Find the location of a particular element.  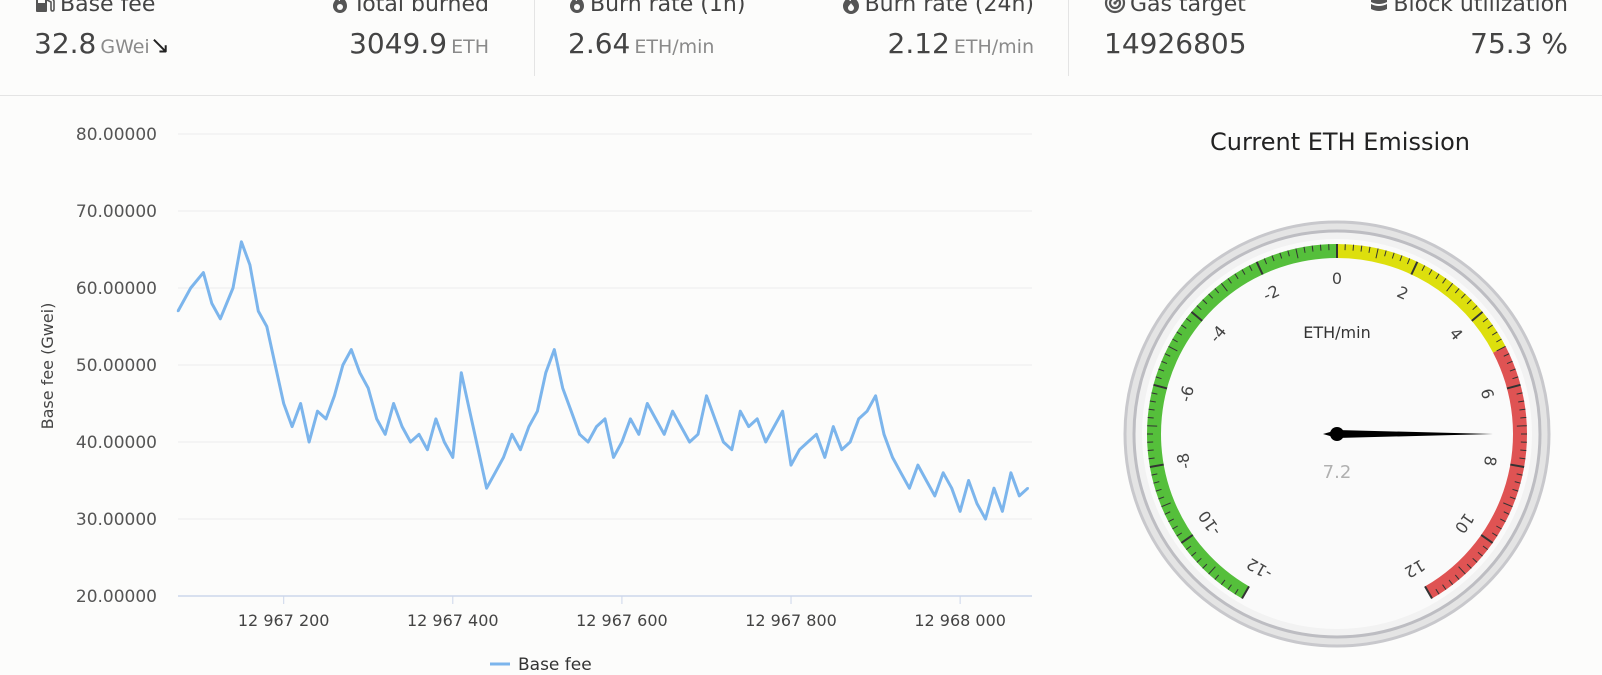

total-burned-unit: ETH is located at coordinates (470, 47).